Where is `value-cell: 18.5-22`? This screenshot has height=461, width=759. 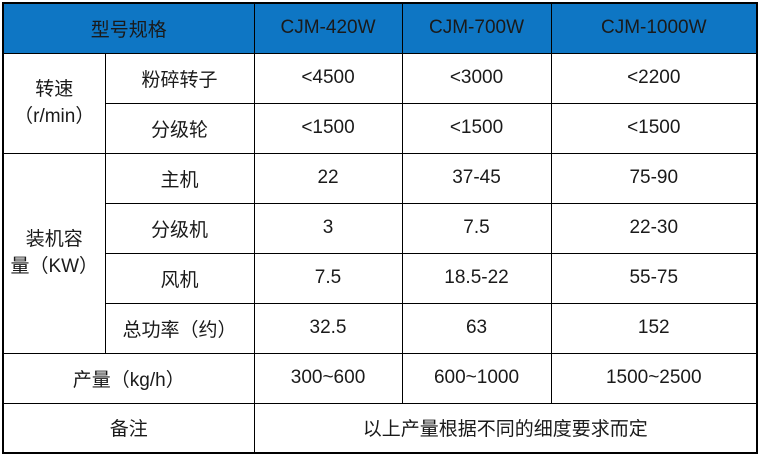 value-cell: 18.5-22 is located at coordinates (476, 278).